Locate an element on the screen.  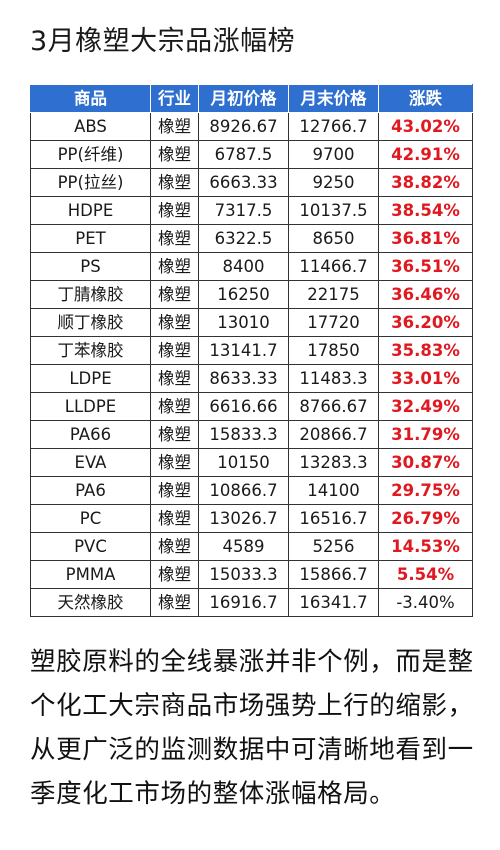
cell-end-price: 15866.7 is located at coordinates (333, 574).